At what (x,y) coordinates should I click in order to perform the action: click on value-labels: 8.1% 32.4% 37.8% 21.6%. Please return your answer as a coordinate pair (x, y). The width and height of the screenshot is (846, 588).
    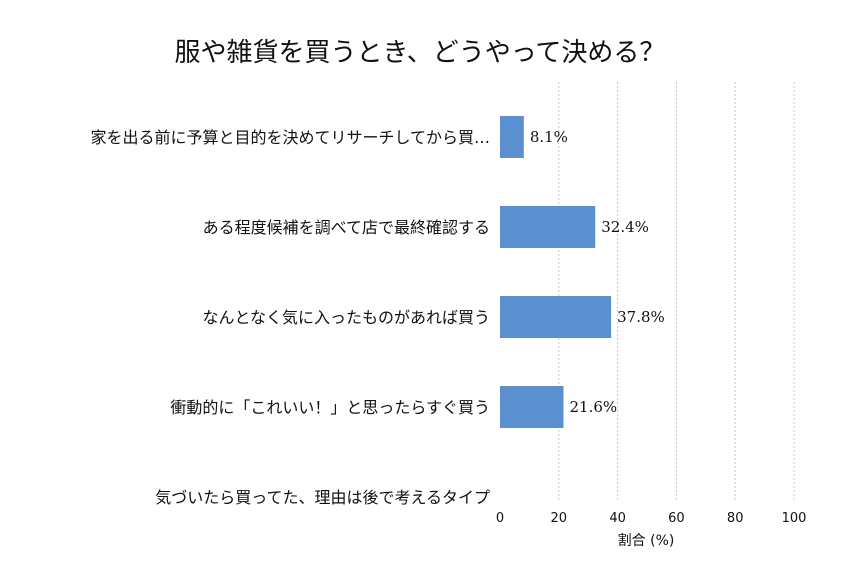
    Looking at the image, I should click on (597, 272).